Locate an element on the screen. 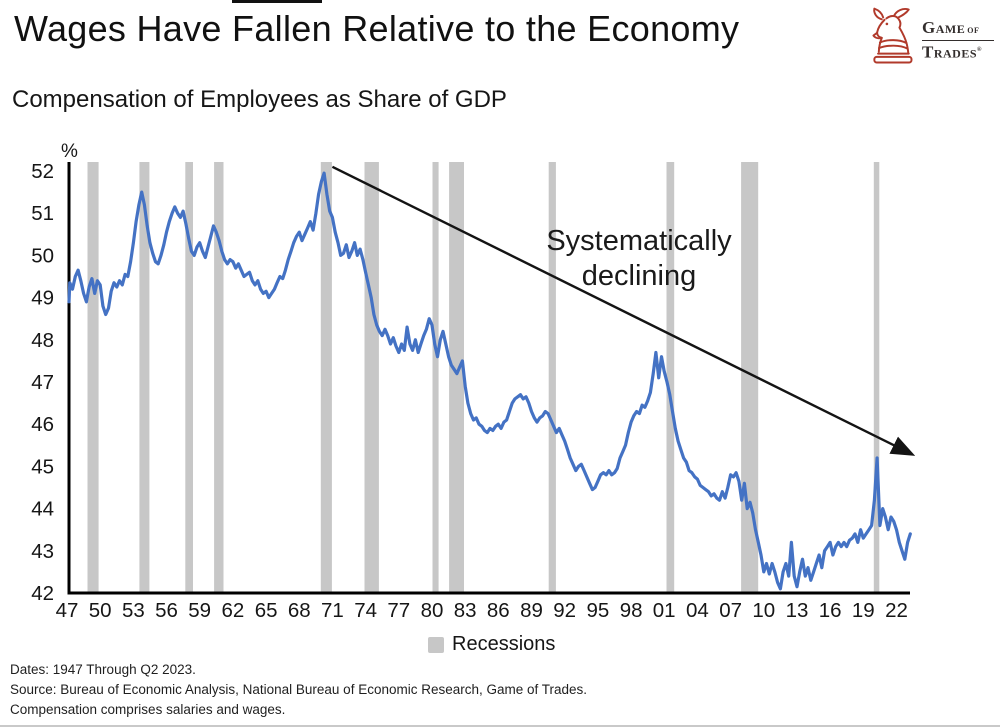  x-tick-label: 80 is located at coordinates (432, 610).